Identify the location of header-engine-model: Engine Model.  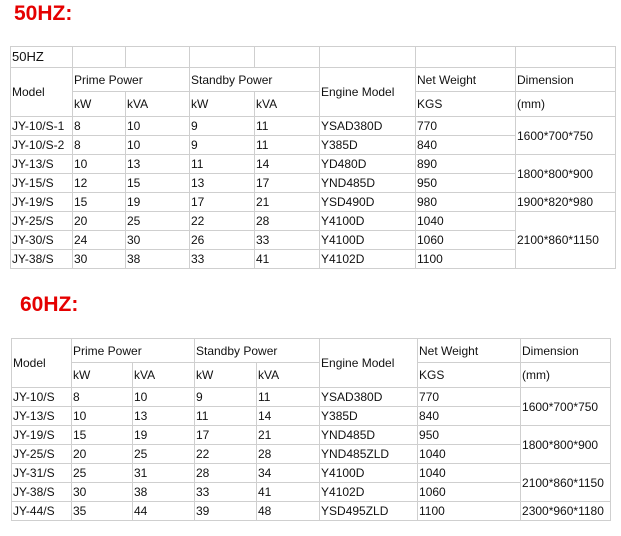
(369, 363).